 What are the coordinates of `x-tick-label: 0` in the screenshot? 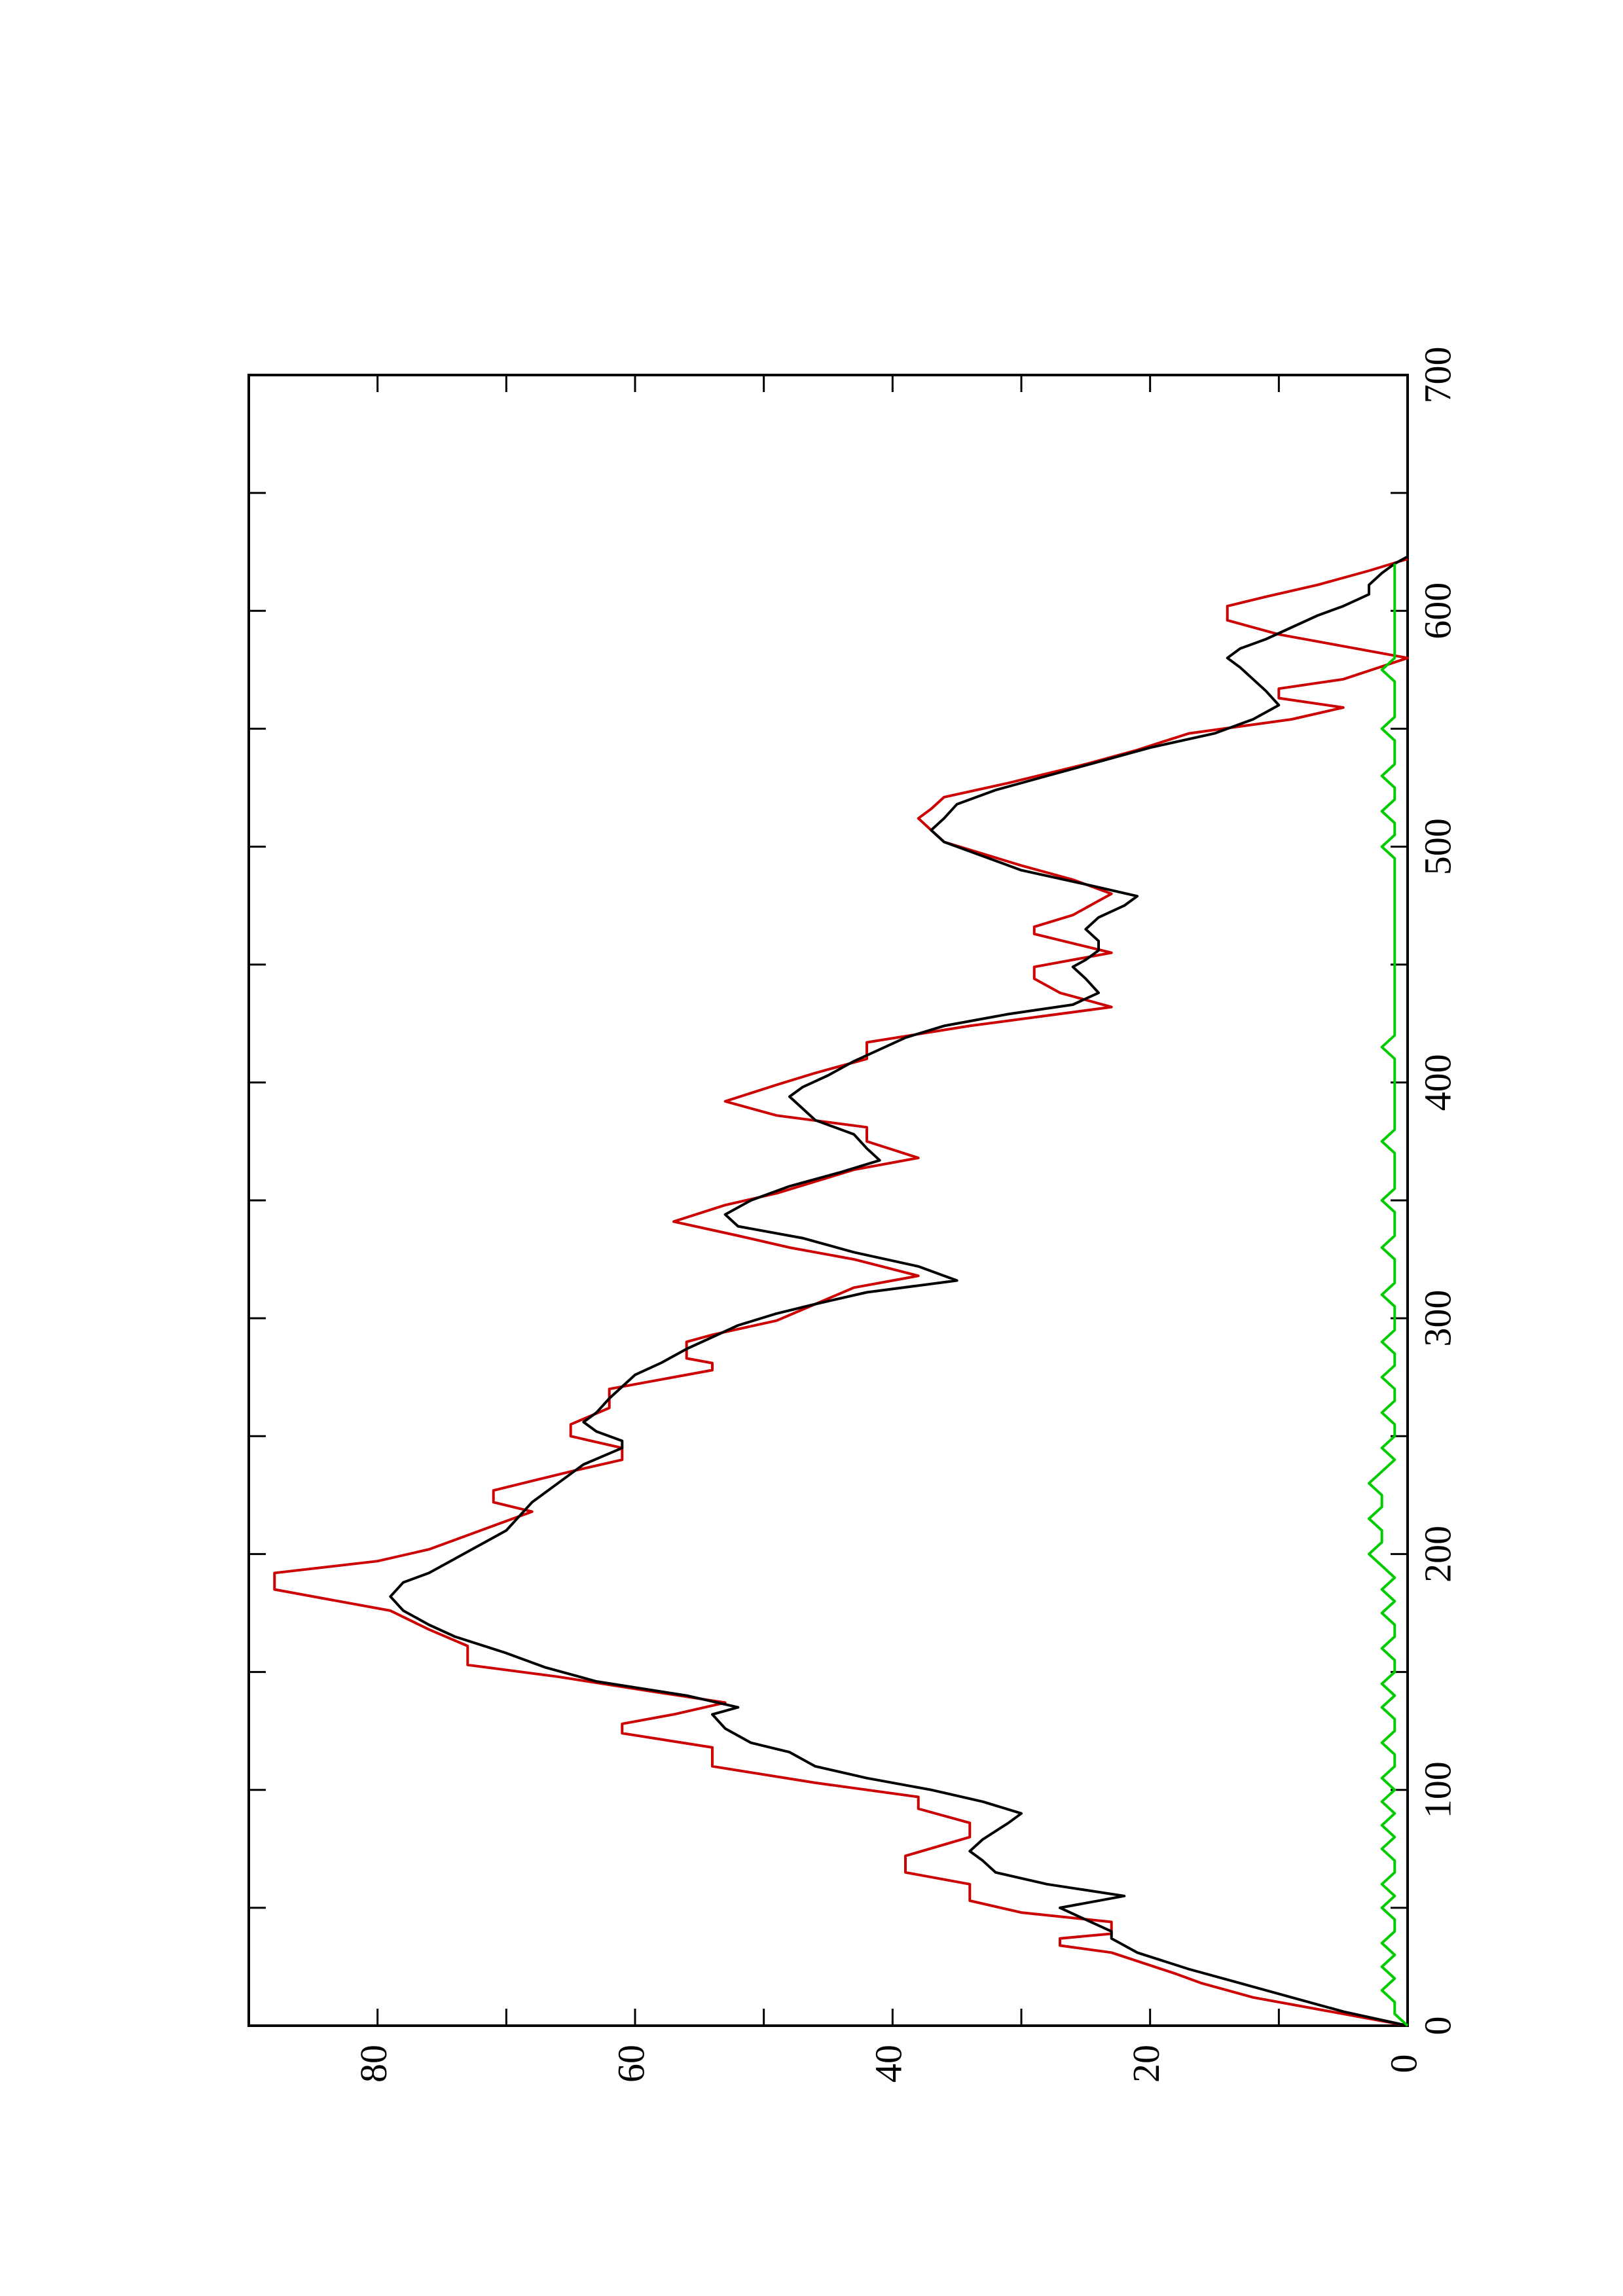 It's located at (1437, 2026).